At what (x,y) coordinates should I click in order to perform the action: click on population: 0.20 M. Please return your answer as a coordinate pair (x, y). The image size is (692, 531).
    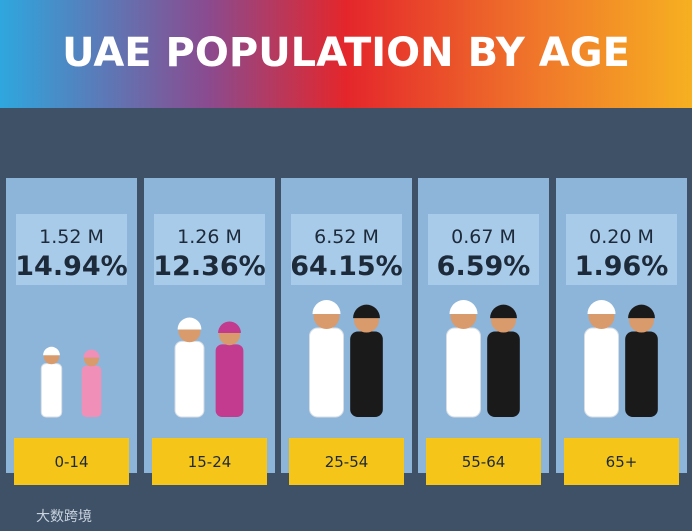
    Looking at the image, I should click on (621, 237).